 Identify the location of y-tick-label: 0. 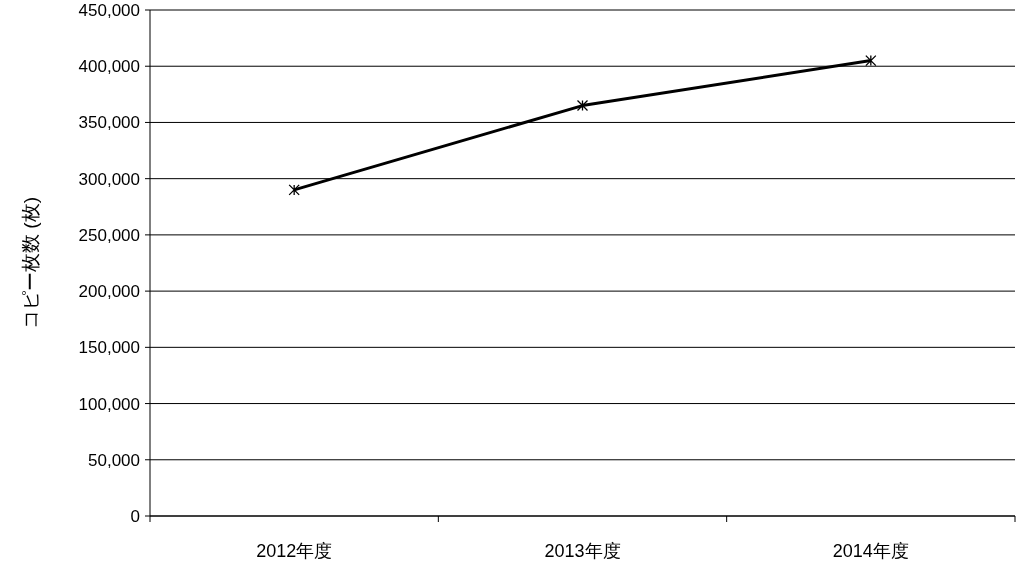
(135, 516).